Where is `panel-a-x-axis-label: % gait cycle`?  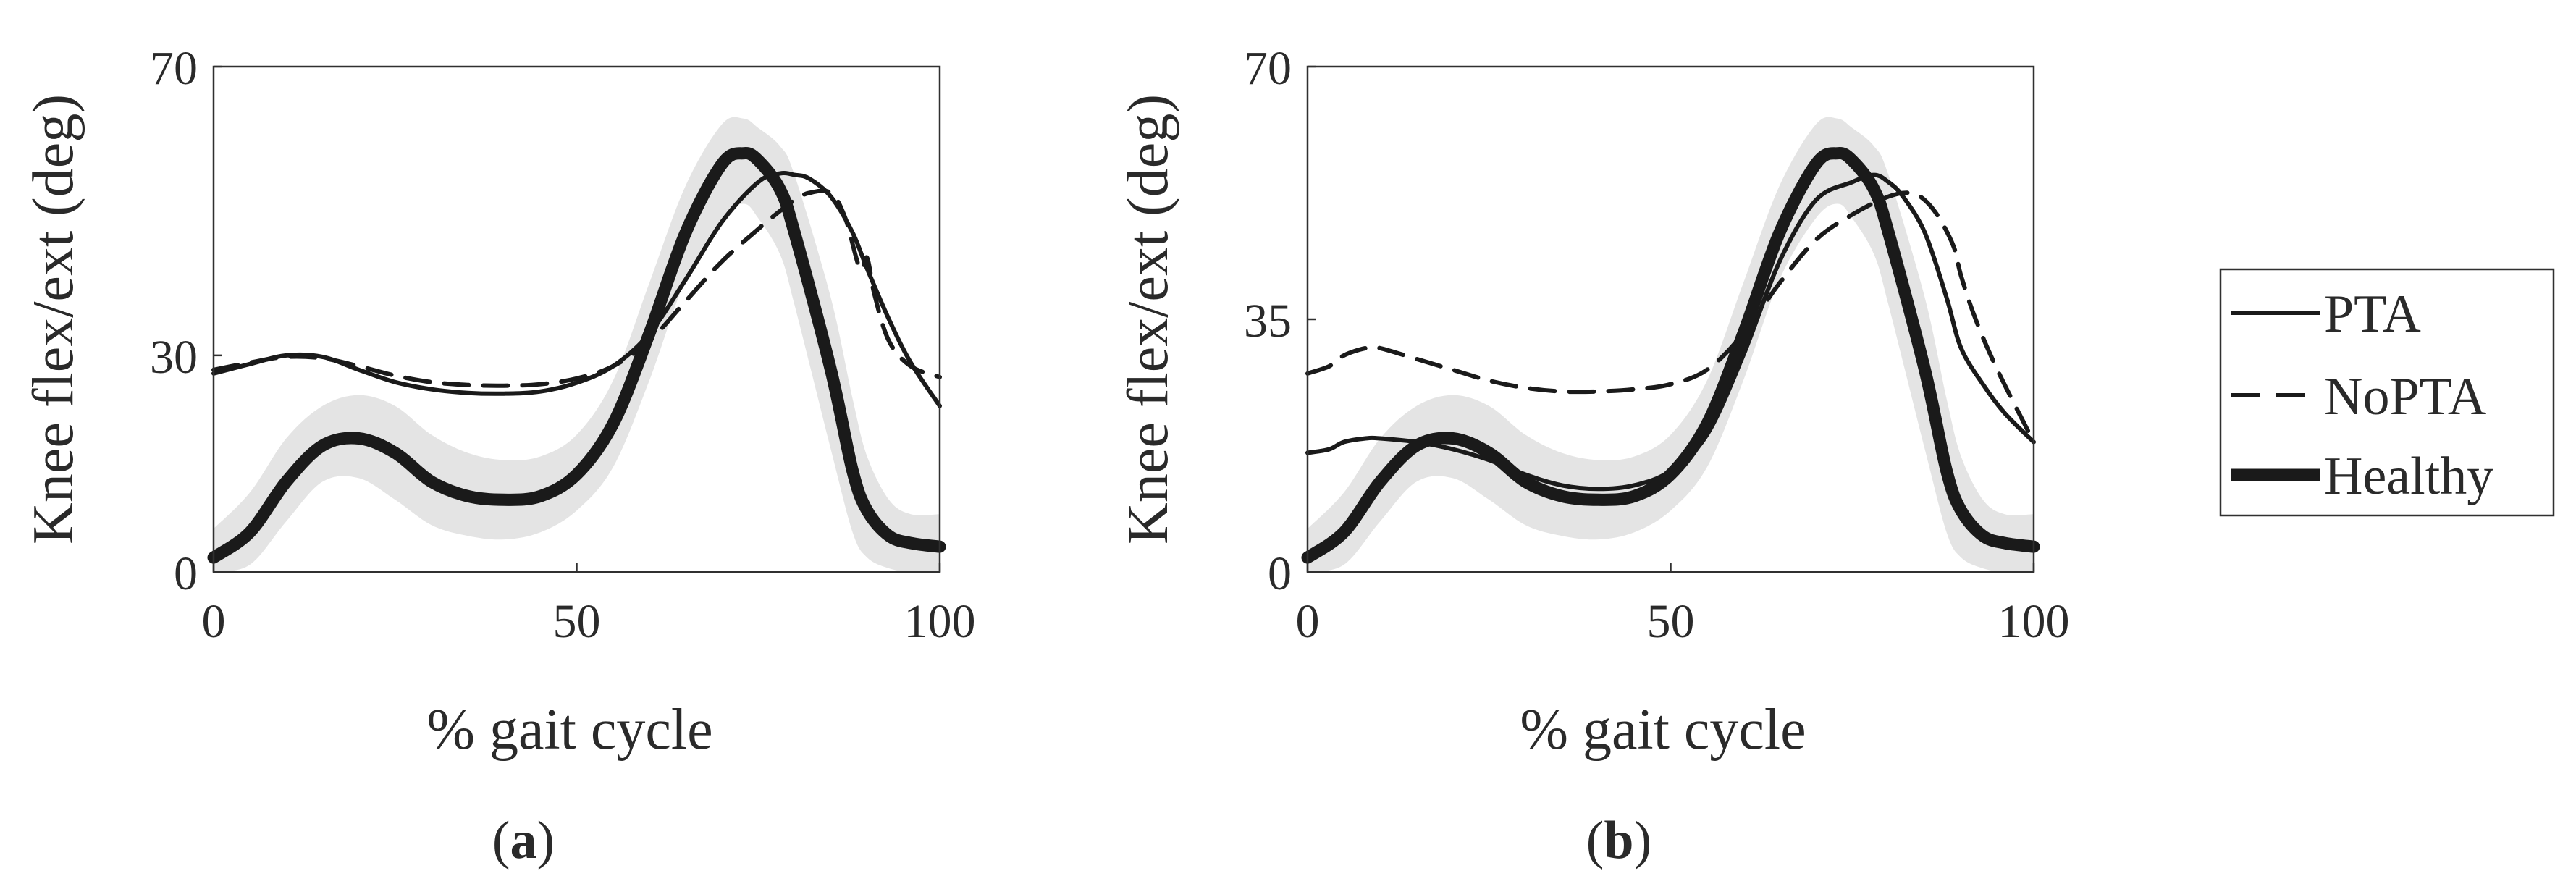
panel-a-x-axis-label: % gait cycle is located at coordinates (569, 730).